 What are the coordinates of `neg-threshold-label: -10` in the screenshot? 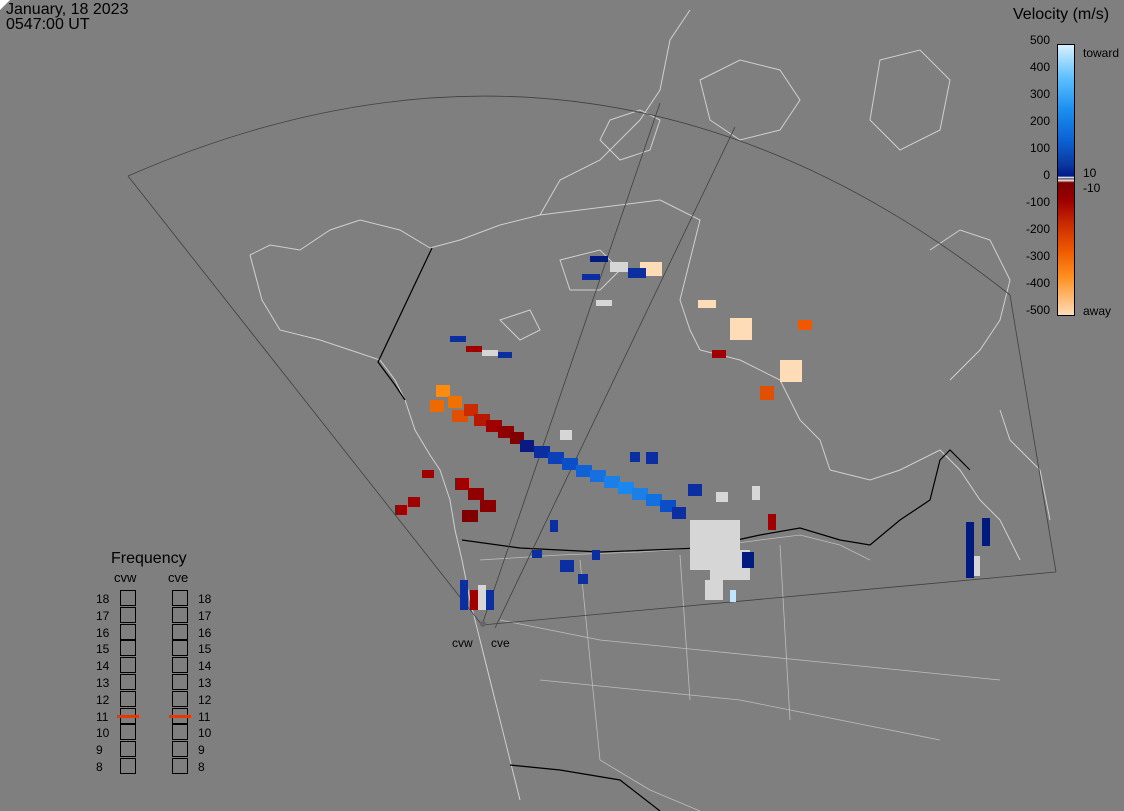 It's located at (1092, 188).